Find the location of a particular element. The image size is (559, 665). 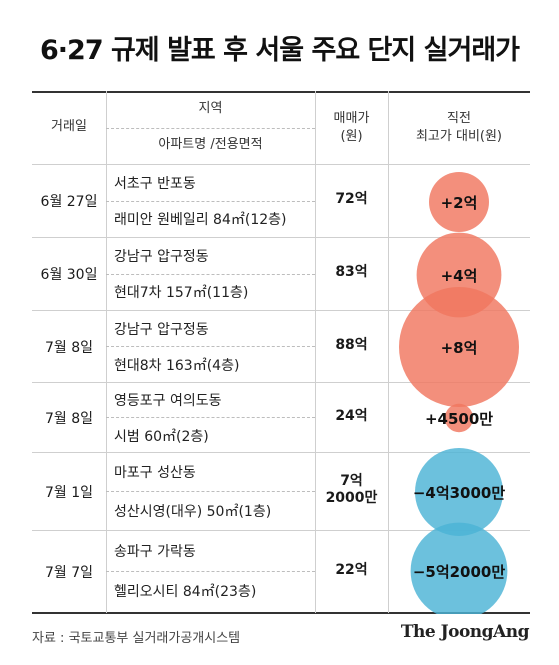

row-apt: 현대7차 157㎡(11층) is located at coordinates (181, 293).